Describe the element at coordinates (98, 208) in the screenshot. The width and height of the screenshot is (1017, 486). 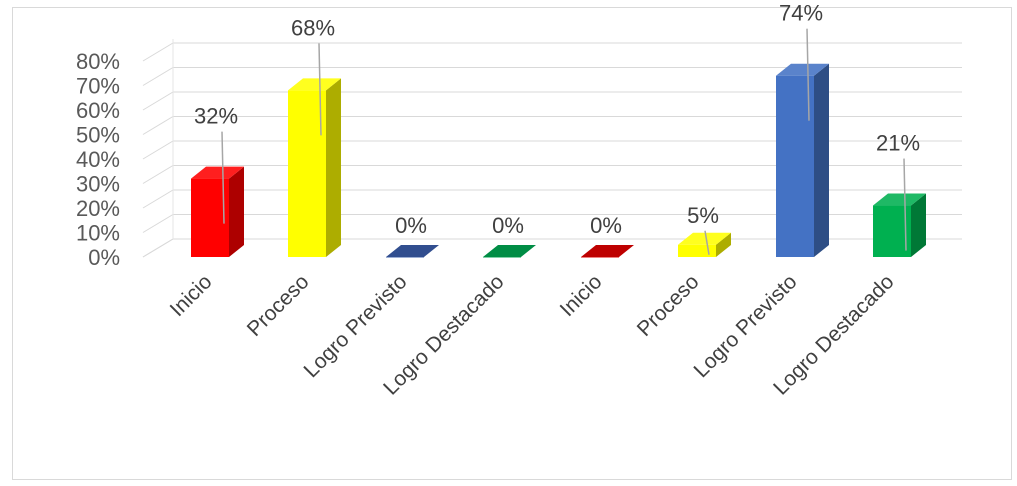
I see `y-tick-label: 20%` at that location.